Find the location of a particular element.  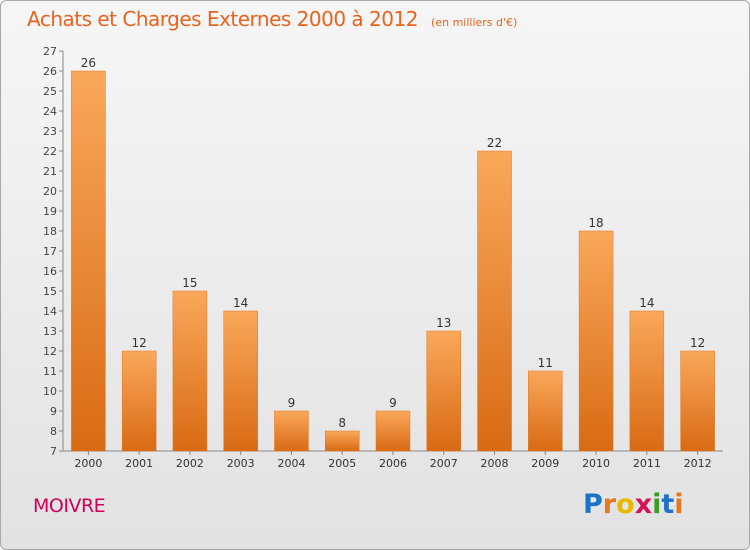

data-label: 15 is located at coordinates (189, 283).